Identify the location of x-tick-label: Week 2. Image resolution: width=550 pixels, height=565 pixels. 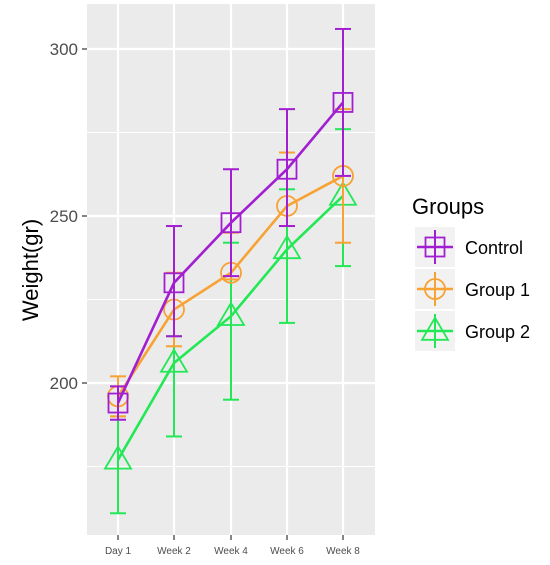
(174, 551).